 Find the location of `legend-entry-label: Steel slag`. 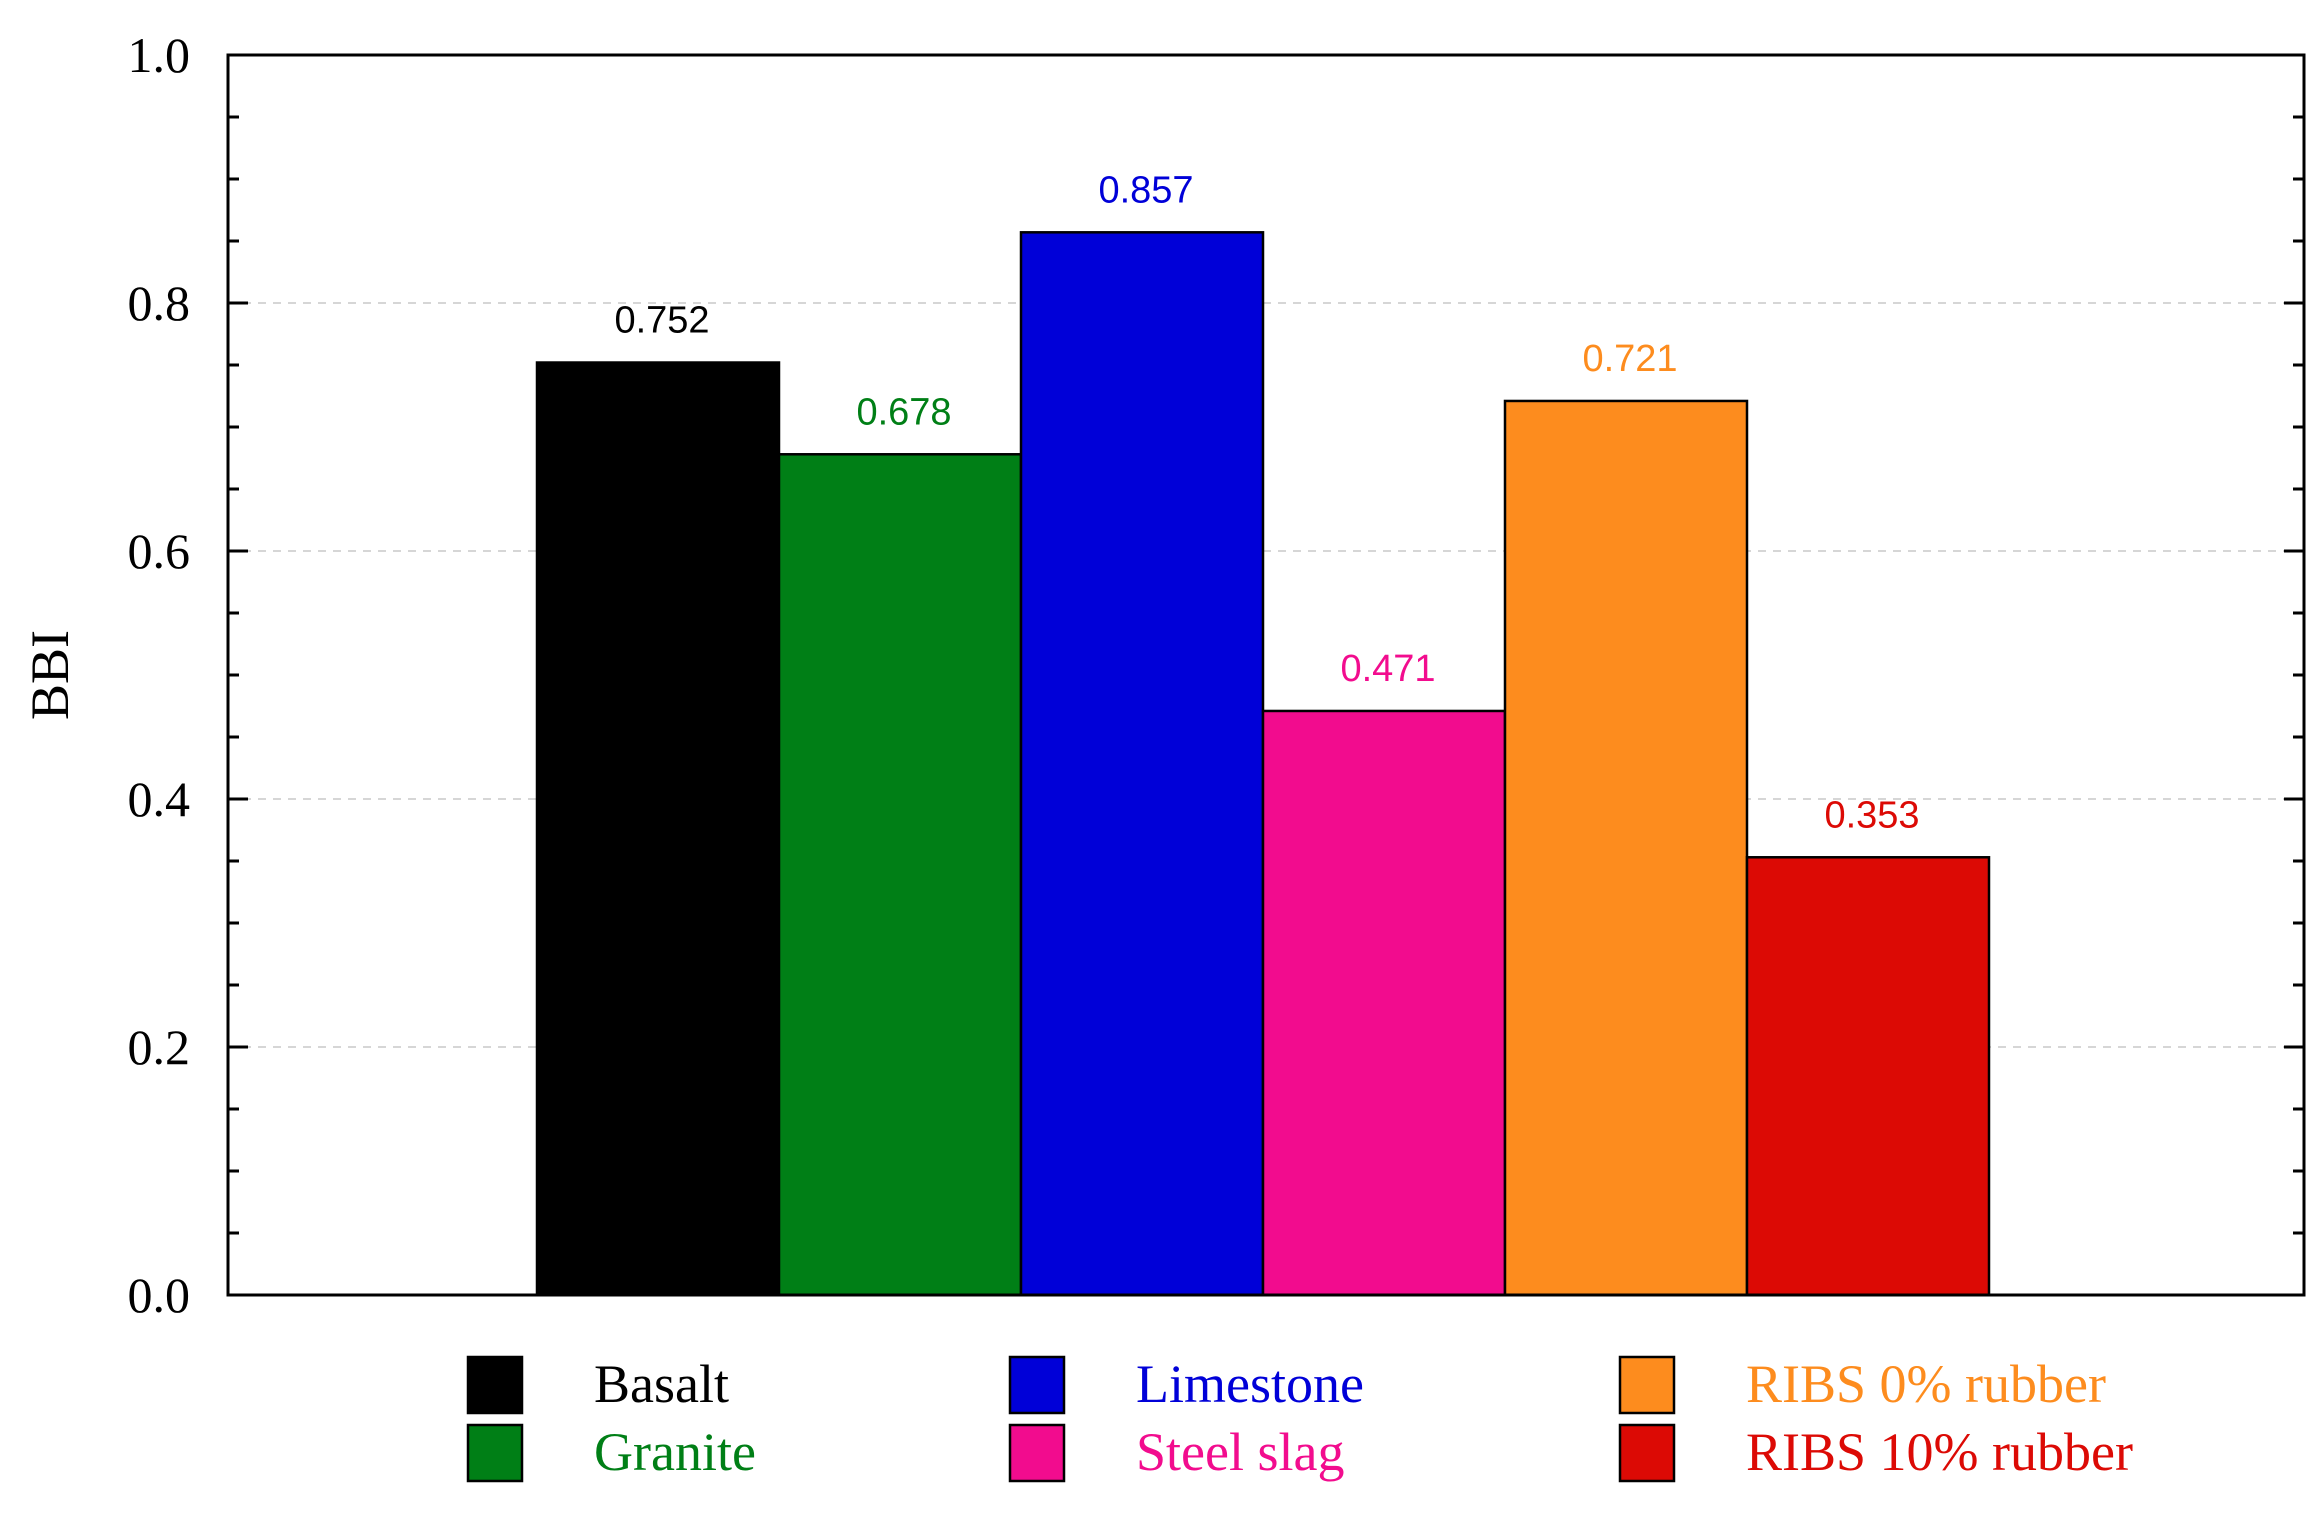

legend-entry-label: Steel slag is located at coordinates (1240, 1452).